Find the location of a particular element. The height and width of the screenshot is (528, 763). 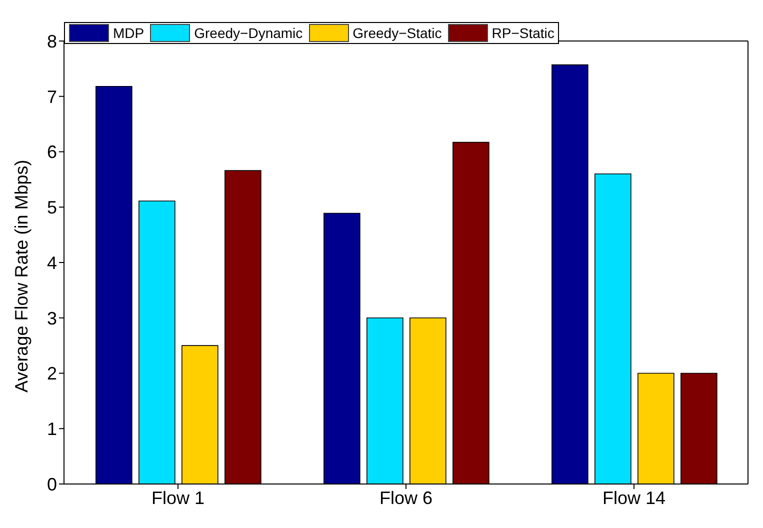

y-tick-label: 6 is located at coordinates (51, 152).